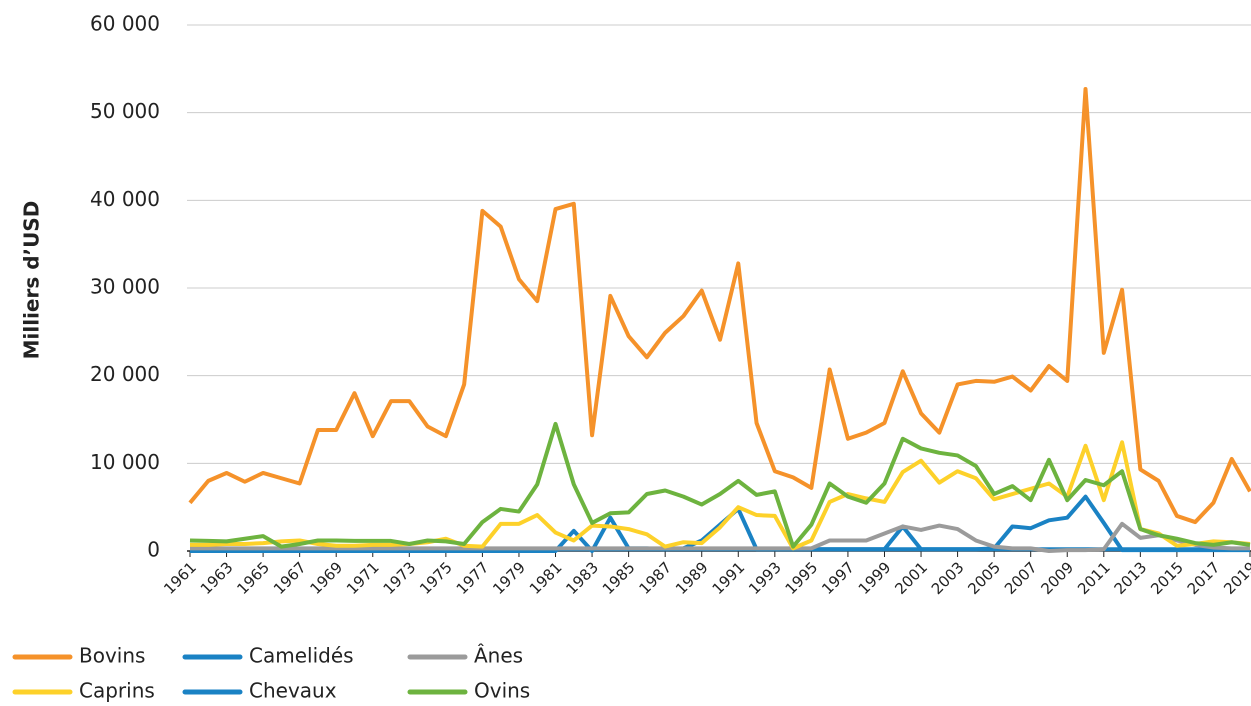 The width and height of the screenshot is (1251, 706). Describe the element at coordinates (948, 578) in the screenshot. I see `x-tick-label: 2003` at that location.